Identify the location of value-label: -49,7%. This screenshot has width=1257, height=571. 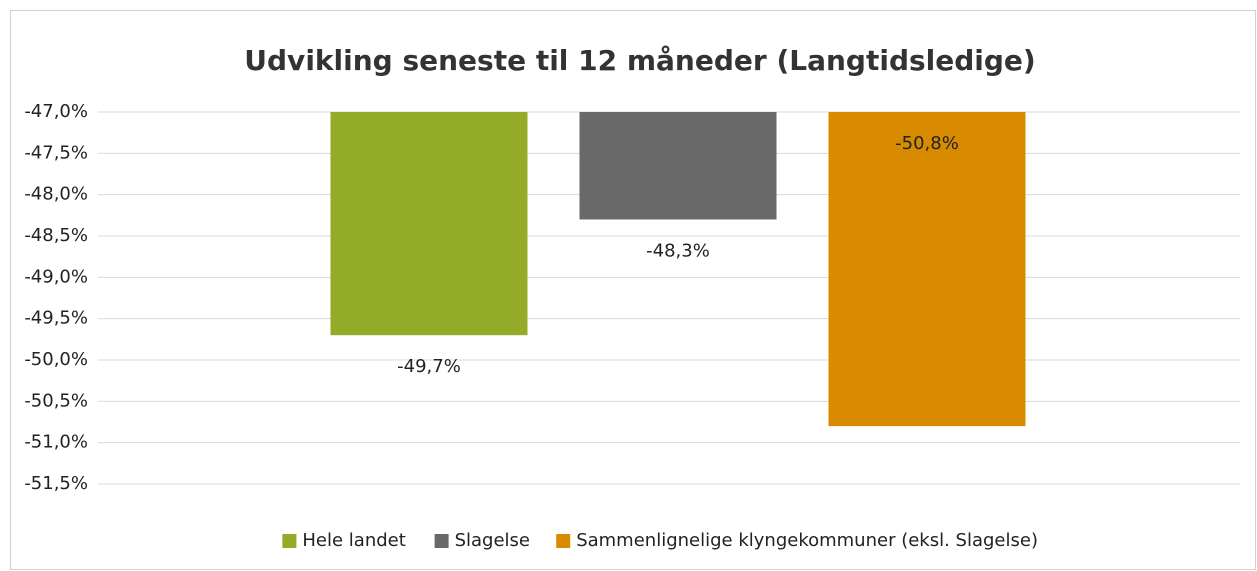
(429, 366).